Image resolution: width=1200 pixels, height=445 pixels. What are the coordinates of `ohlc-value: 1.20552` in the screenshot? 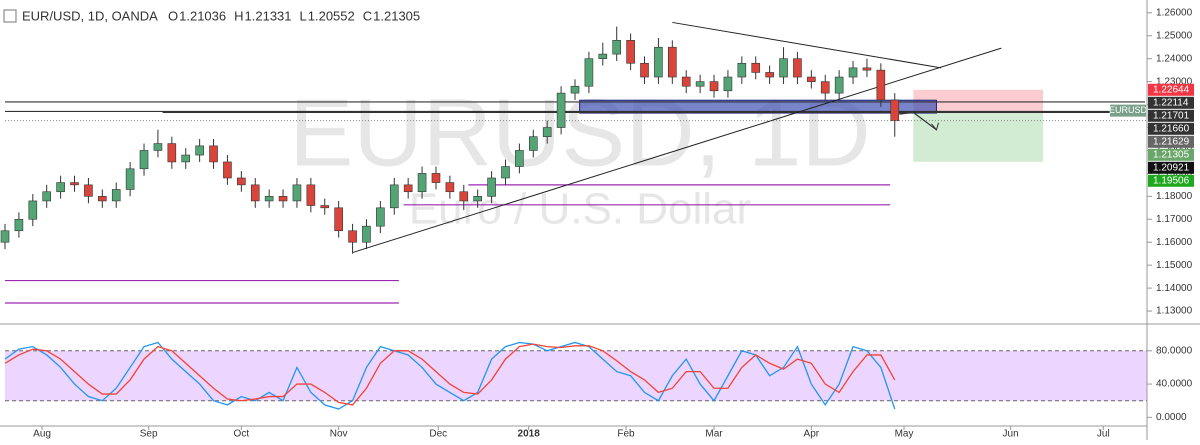 It's located at (331, 15).